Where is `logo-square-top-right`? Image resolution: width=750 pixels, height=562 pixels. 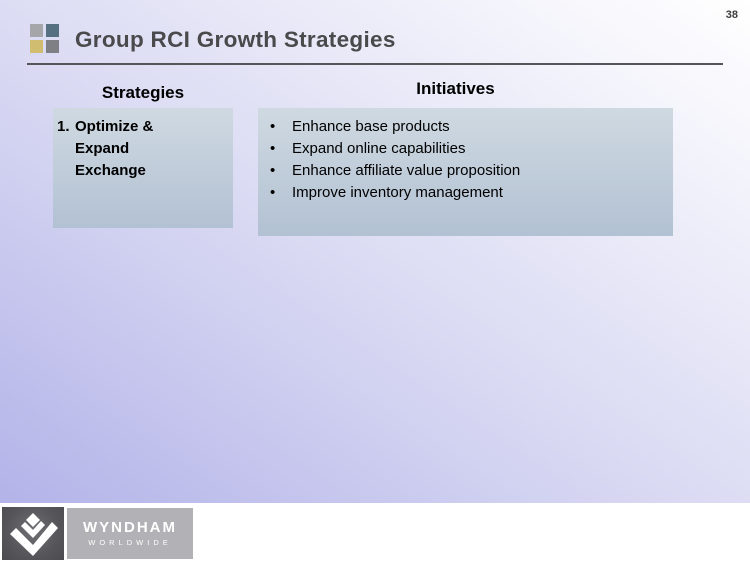 logo-square-top-right is located at coordinates (52, 30).